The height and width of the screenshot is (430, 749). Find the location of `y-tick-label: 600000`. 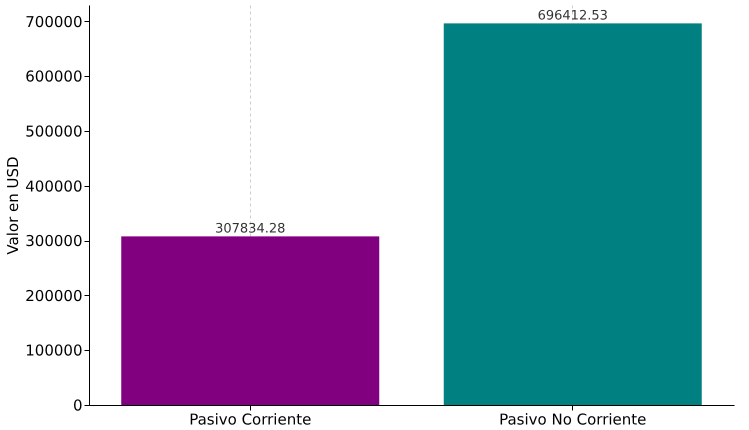

y-tick-label: 600000 is located at coordinates (53, 77).